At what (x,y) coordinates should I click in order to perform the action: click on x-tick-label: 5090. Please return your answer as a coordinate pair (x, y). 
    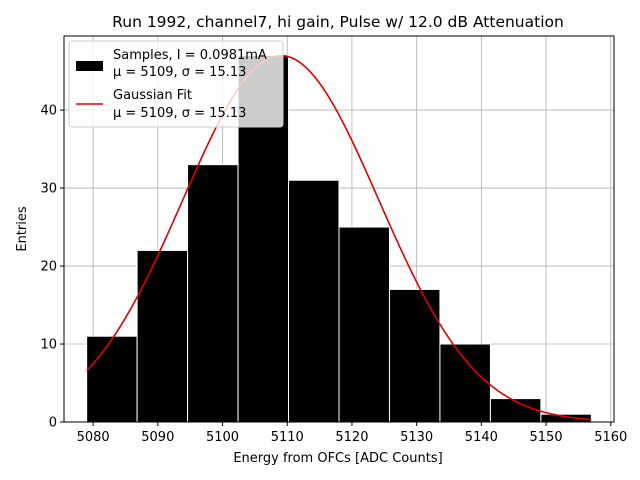
    Looking at the image, I should click on (157, 437).